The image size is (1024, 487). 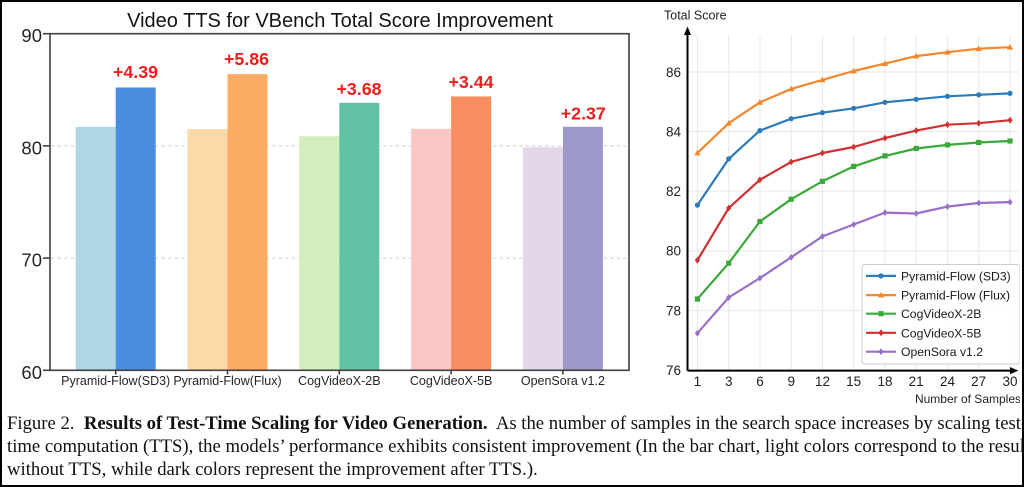 What do you see at coordinates (978, 381) in the screenshot?
I see `svg-text: 27` at bounding box center [978, 381].